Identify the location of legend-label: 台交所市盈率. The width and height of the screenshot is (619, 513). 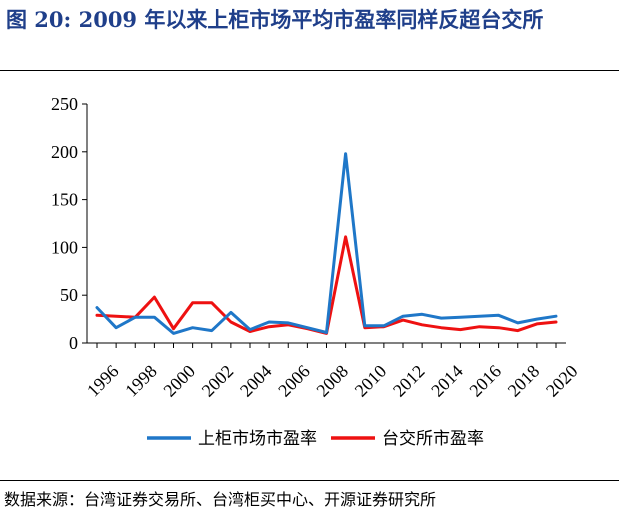
(433, 439).